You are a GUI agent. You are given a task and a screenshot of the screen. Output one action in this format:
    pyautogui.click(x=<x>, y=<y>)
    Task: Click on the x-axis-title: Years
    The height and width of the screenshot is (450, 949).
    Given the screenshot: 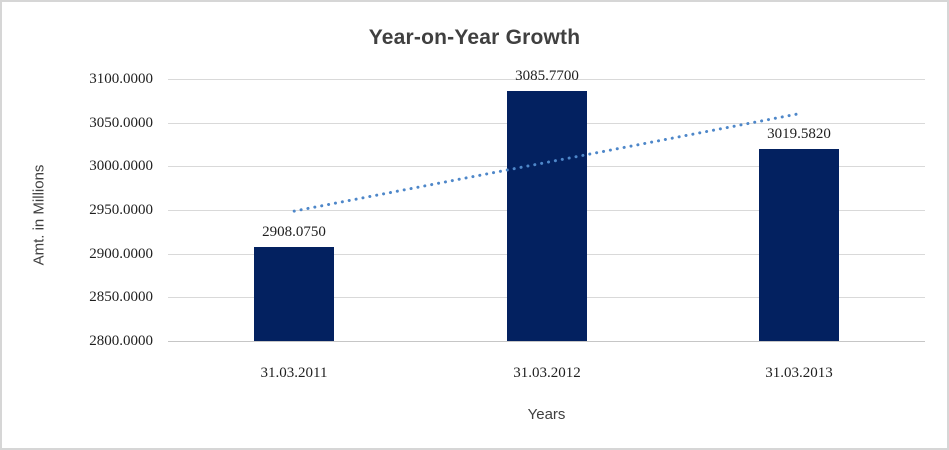 What is the action you would take?
    pyautogui.click(x=546, y=414)
    